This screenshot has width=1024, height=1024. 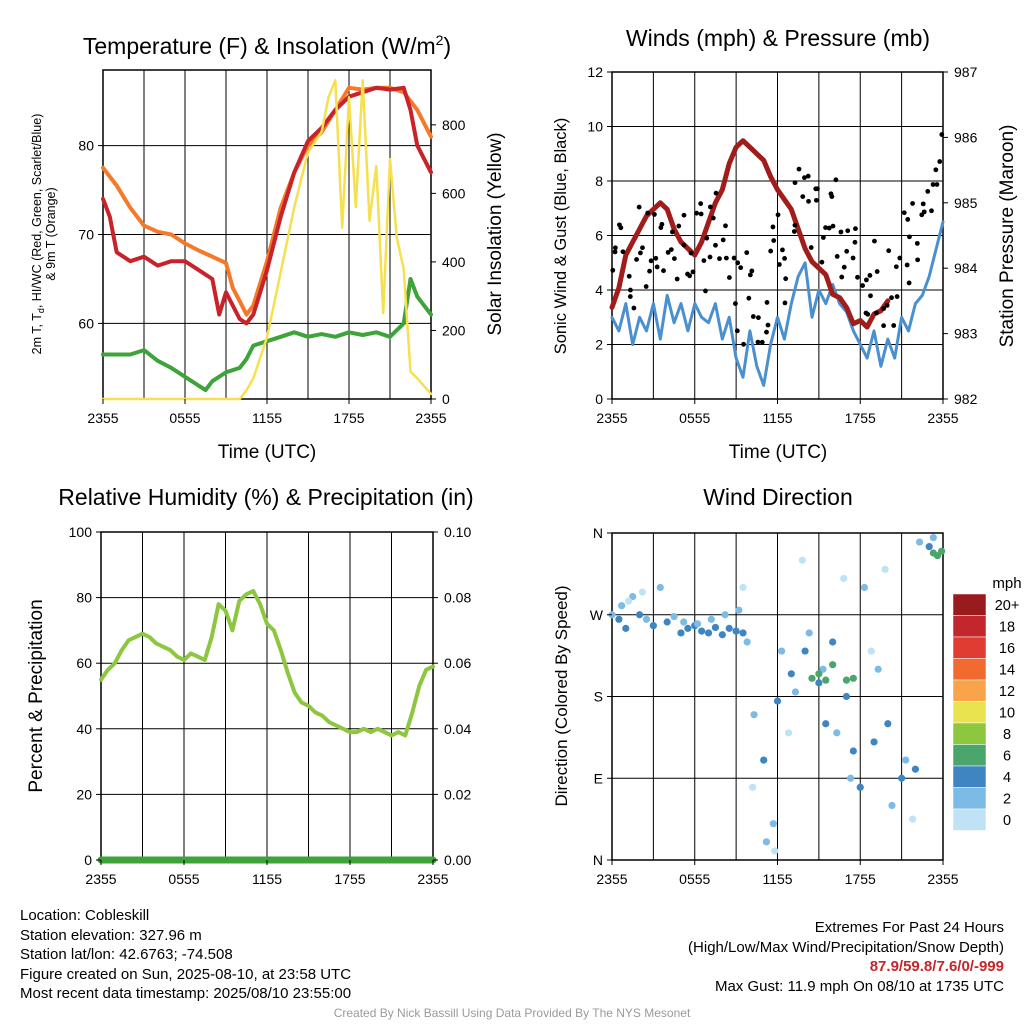 I want to click on wind-direction-grid, so click(x=777, y=696).